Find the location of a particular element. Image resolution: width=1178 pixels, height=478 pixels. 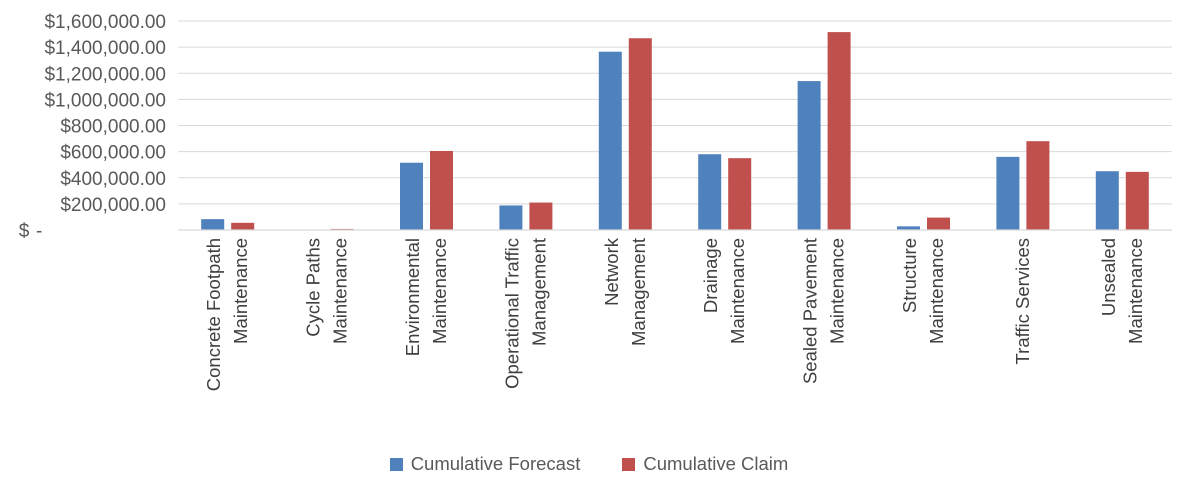

y-tick-label: $1,600,000.00 is located at coordinates (105, 22).